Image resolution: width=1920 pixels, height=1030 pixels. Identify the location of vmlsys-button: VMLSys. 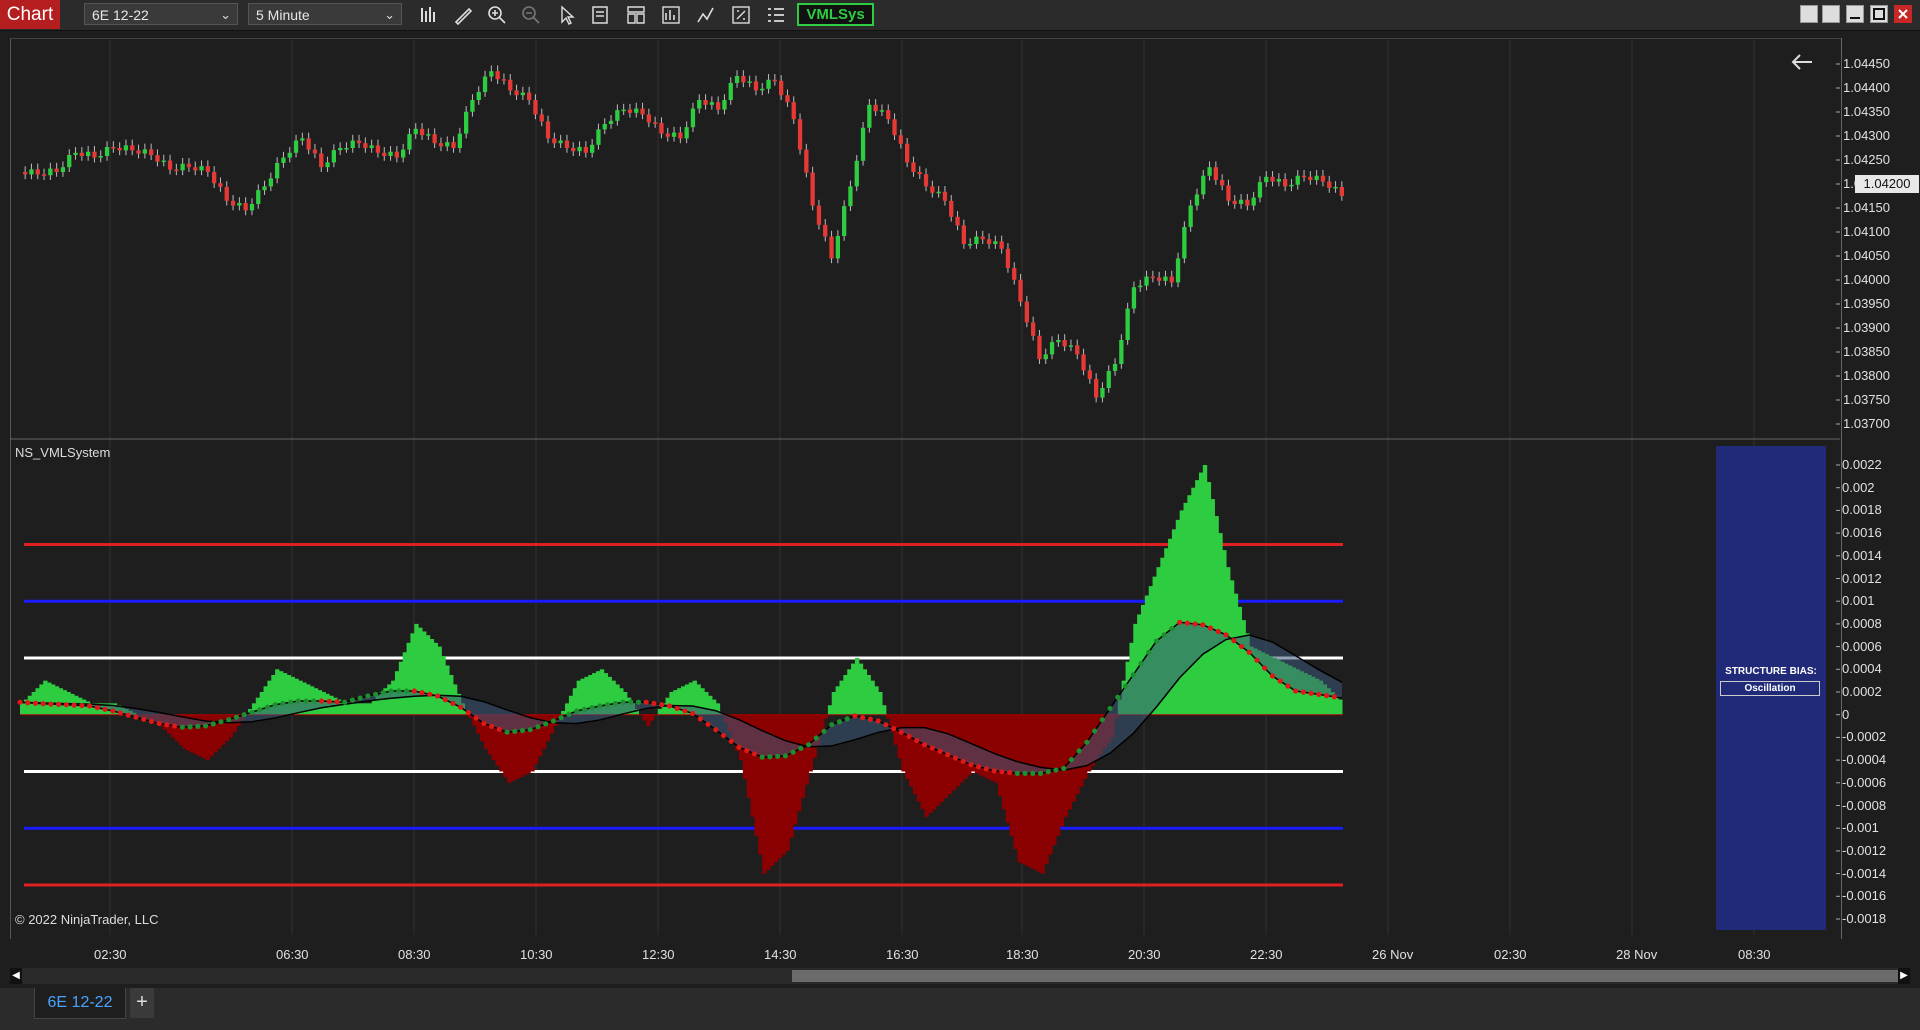
(835, 14).